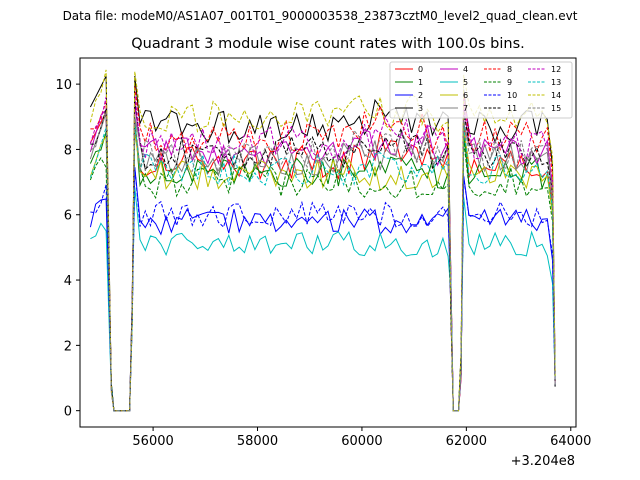 The width and height of the screenshot is (640, 480). Describe the element at coordinates (466, 441) in the screenshot. I see `x-tick-label: 62000` at that location.